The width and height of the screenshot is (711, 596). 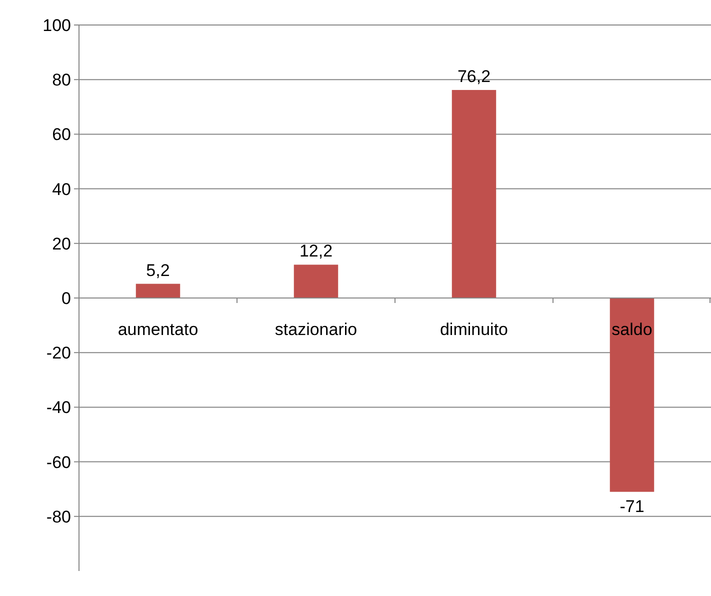 I want to click on data-label: -71, so click(x=632, y=506).